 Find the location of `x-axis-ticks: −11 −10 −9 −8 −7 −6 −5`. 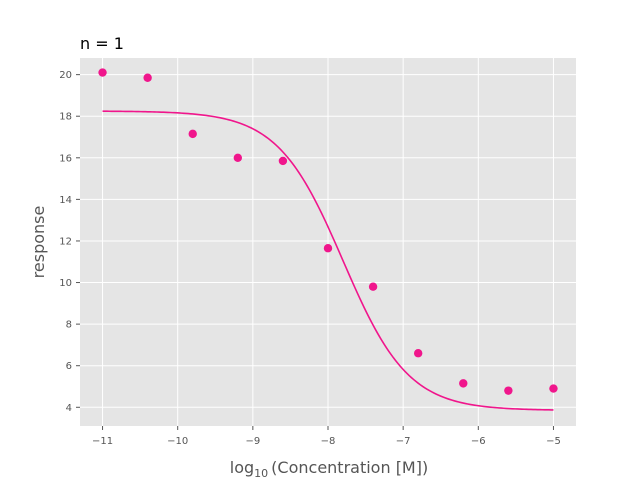

x-axis-ticks: −11 −10 −9 −8 −7 −6 −5 is located at coordinates (326, 436).